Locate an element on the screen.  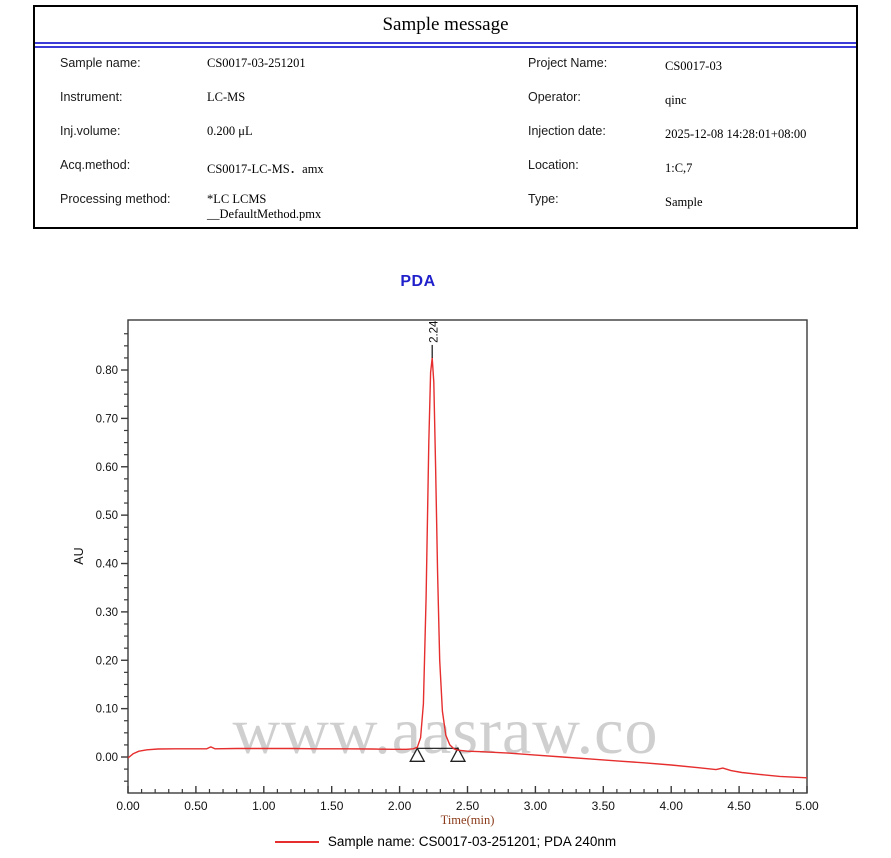
field-value: CS0017-03-251201 is located at coordinates (256, 63).